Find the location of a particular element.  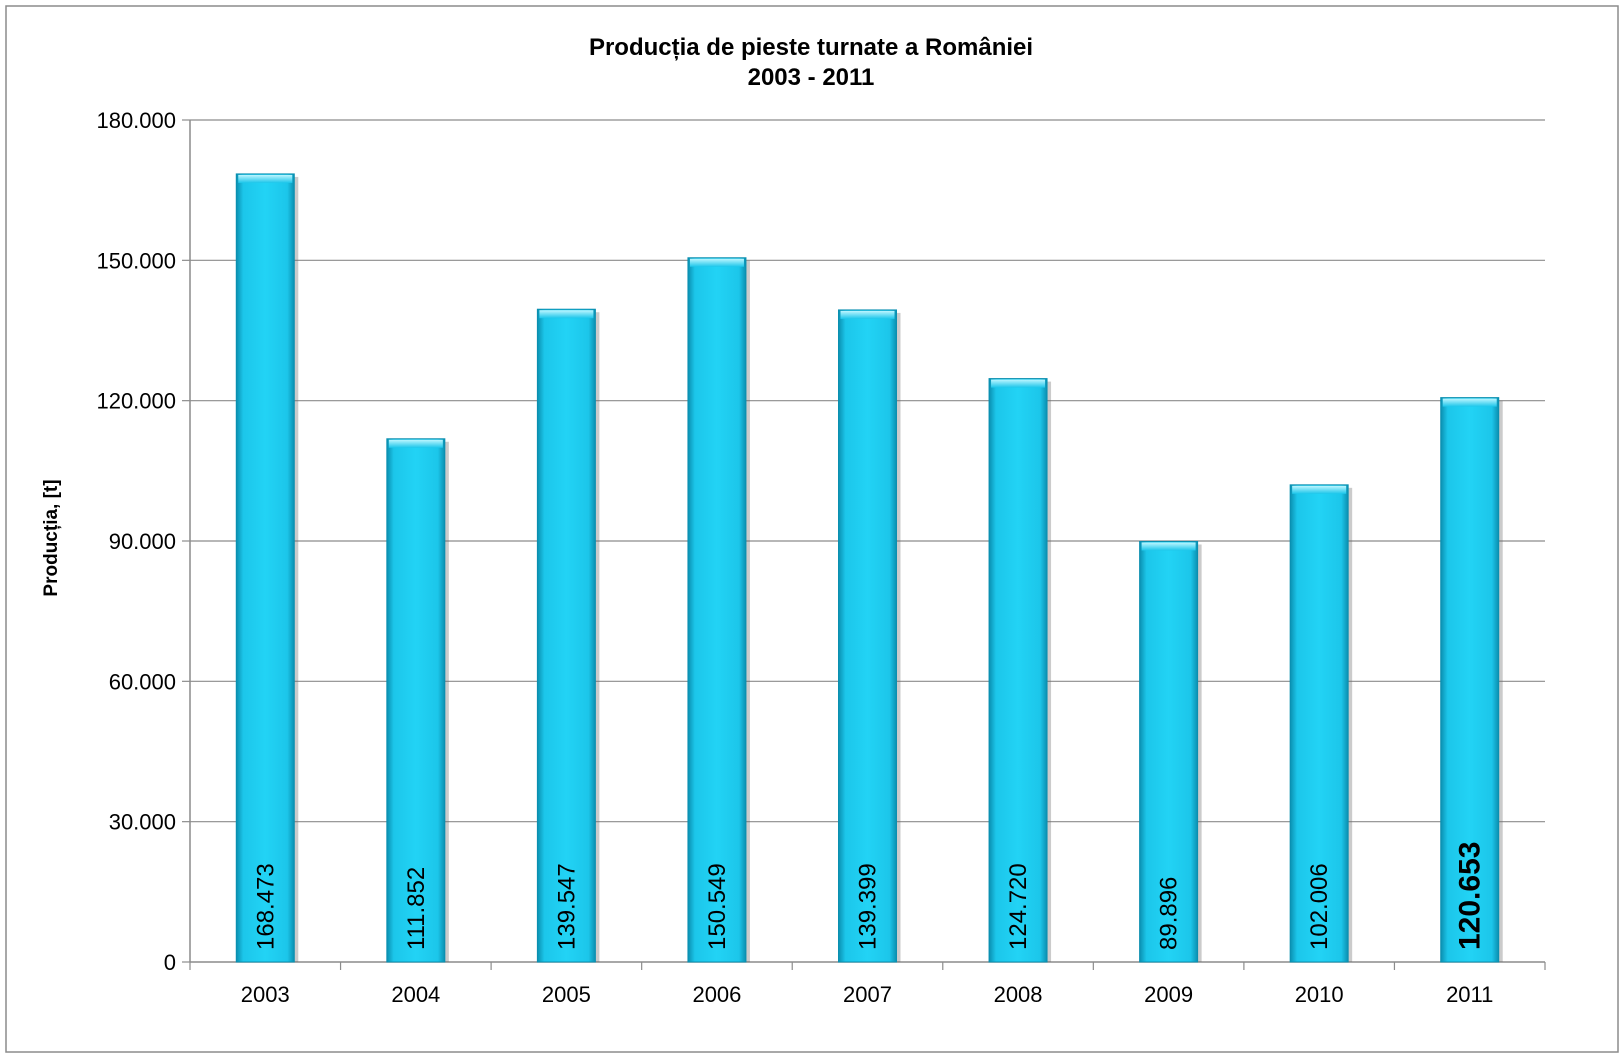

x-tick-label: 2010 is located at coordinates (1319, 994).